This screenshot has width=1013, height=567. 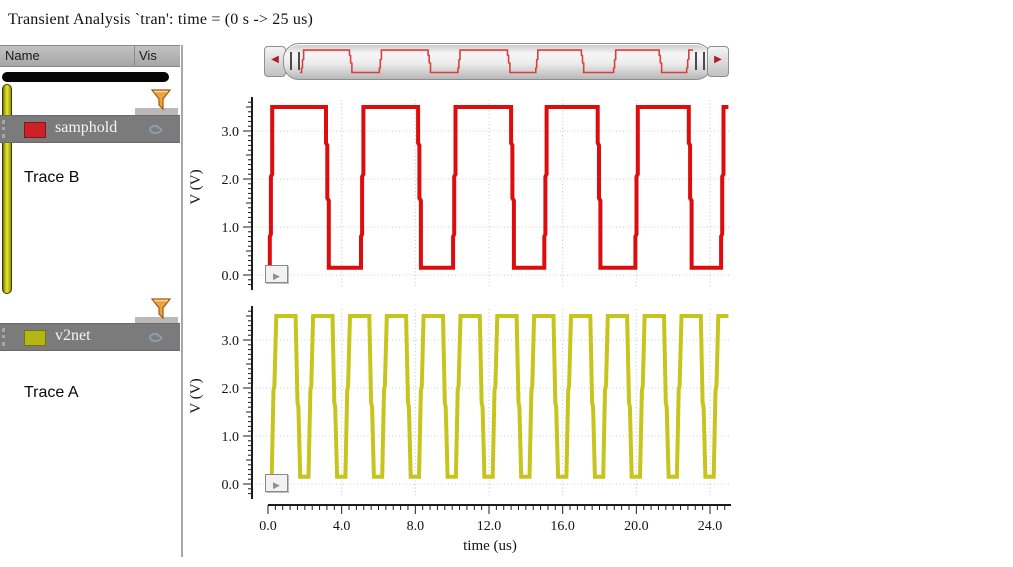 I want to click on trace-row-v2net: v2net, so click(x=90, y=337).